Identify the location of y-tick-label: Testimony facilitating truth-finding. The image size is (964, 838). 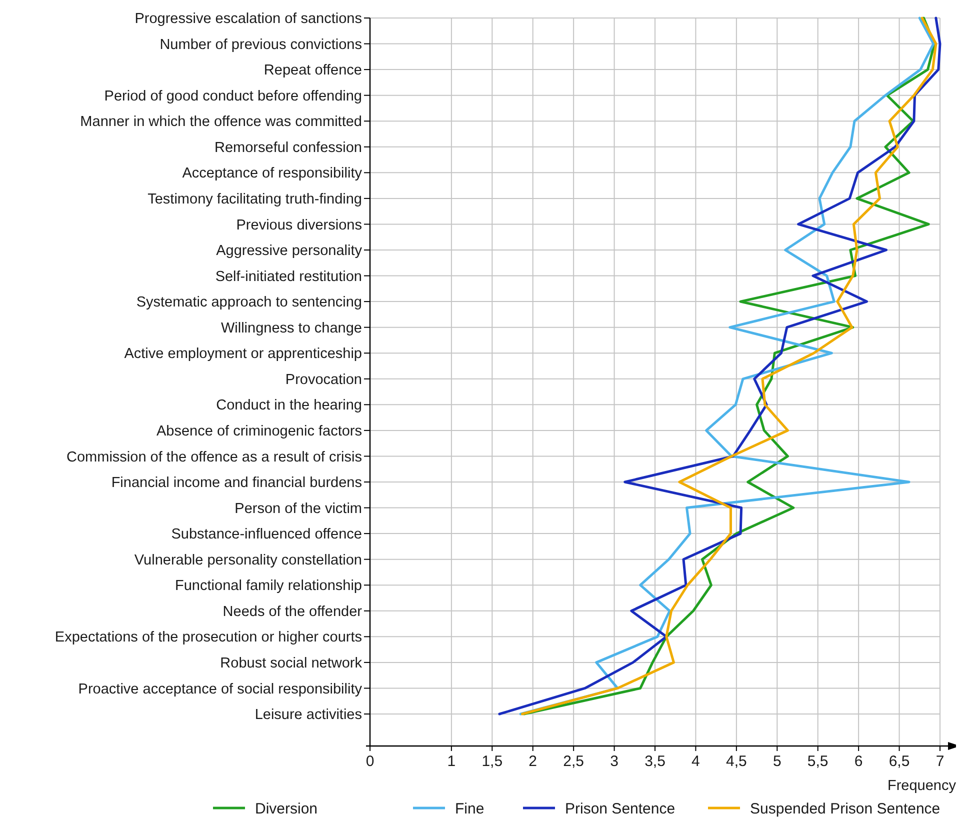
(255, 200).